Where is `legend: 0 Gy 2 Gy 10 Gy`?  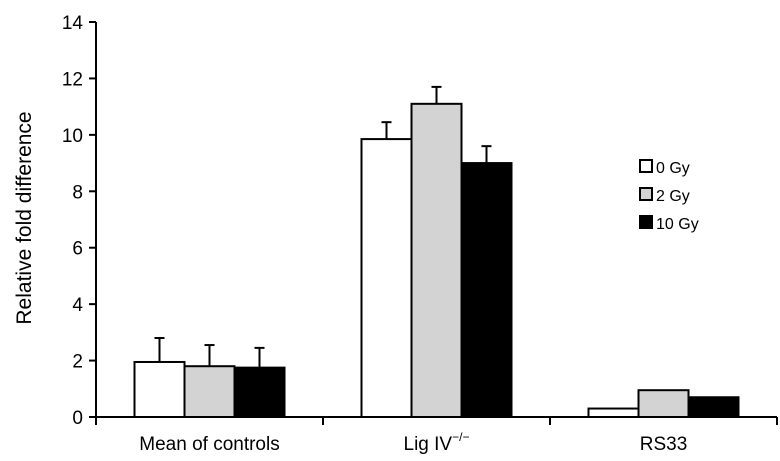
legend: 0 Gy 2 Gy 10 Gy is located at coordinates (669, 196).